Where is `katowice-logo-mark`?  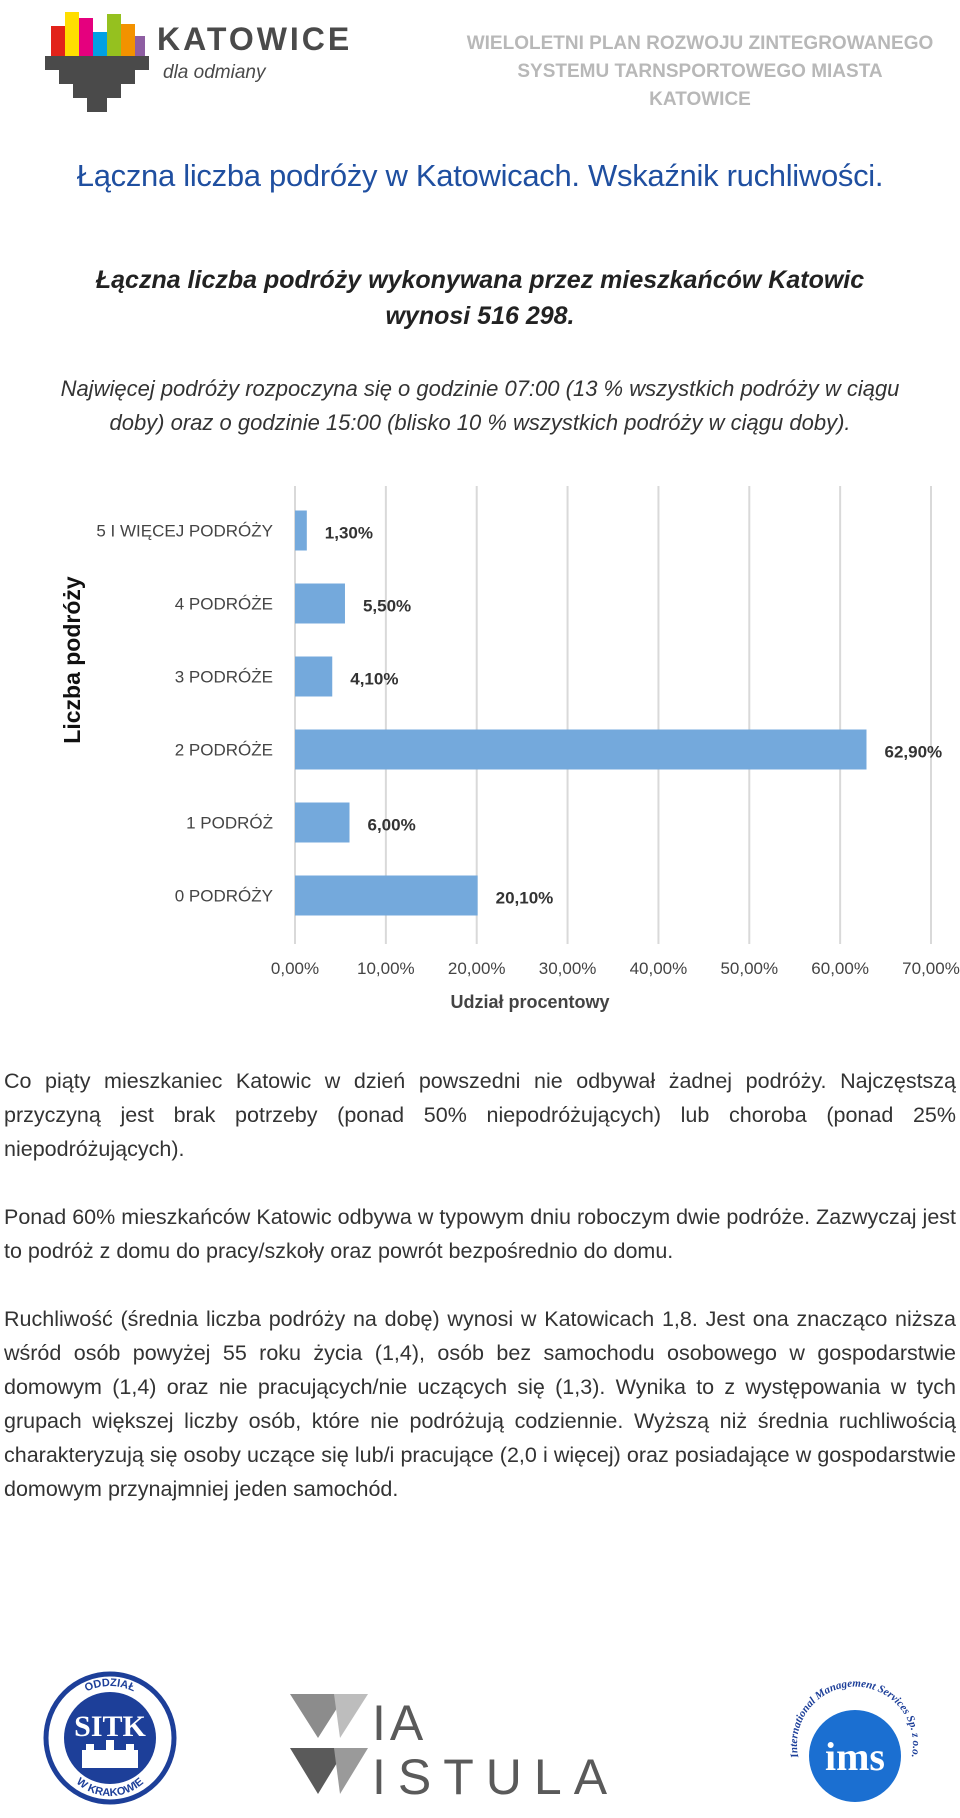
katowice-logo-mark is located at coordinates (97, 62).